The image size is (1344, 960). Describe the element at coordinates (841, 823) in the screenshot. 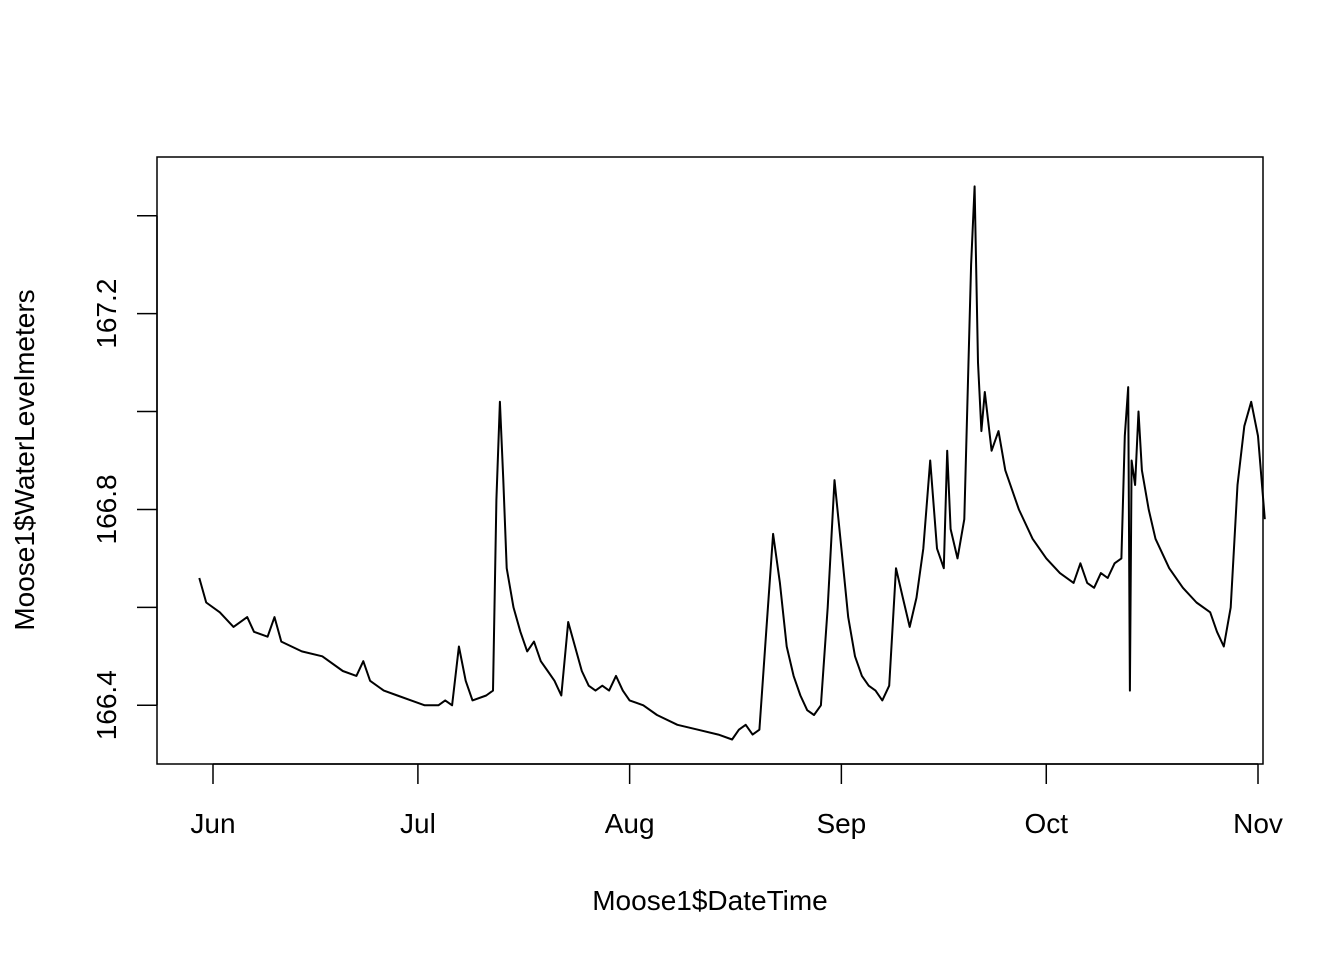

I see `x-tick-label: Sep` at that location.